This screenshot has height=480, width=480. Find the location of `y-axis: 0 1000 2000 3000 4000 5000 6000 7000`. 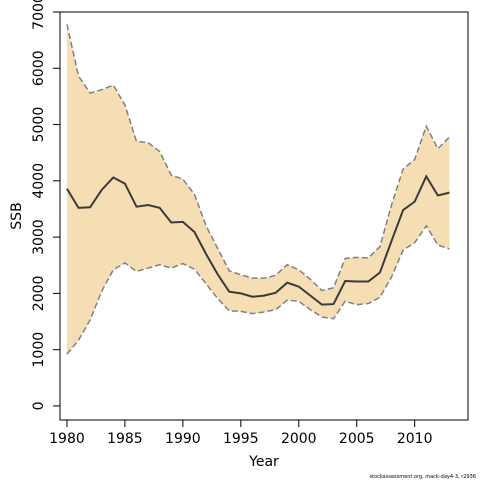

y-axis: 0 1000 2000 3000 4000 5000 6000 7000 is located at coordinates (45, 205).